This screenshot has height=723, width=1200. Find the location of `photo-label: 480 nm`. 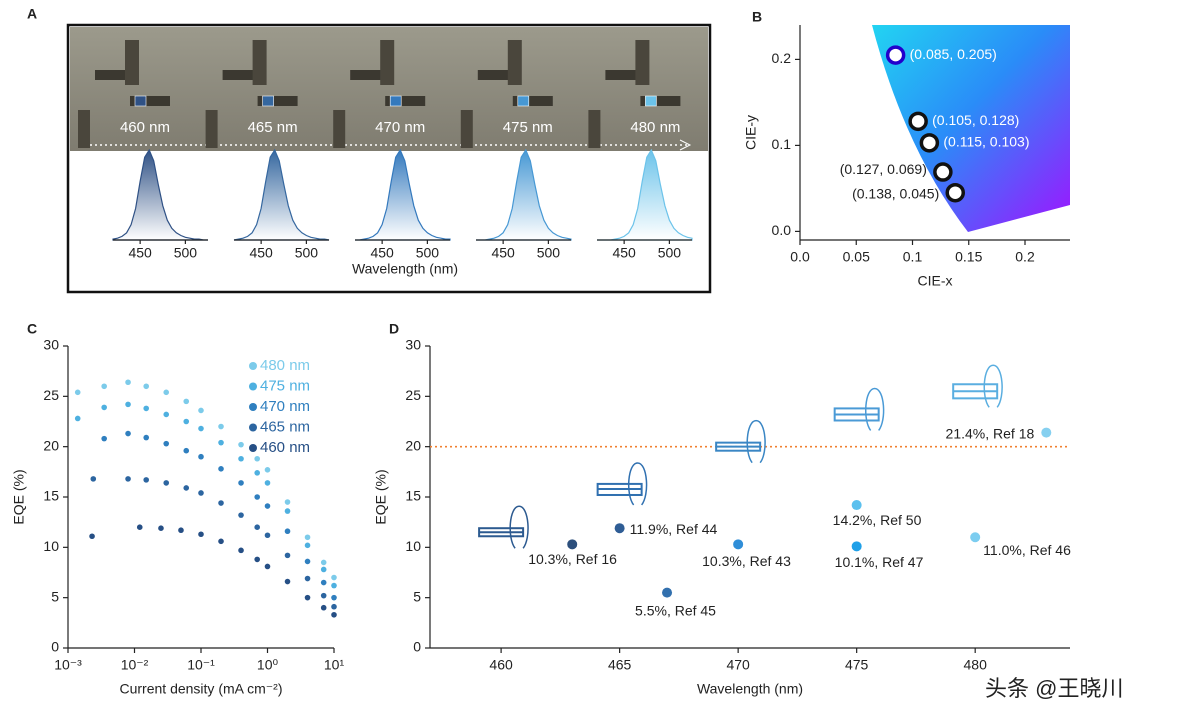

photo-label: 480 nm is located at coordinates (655, 127).